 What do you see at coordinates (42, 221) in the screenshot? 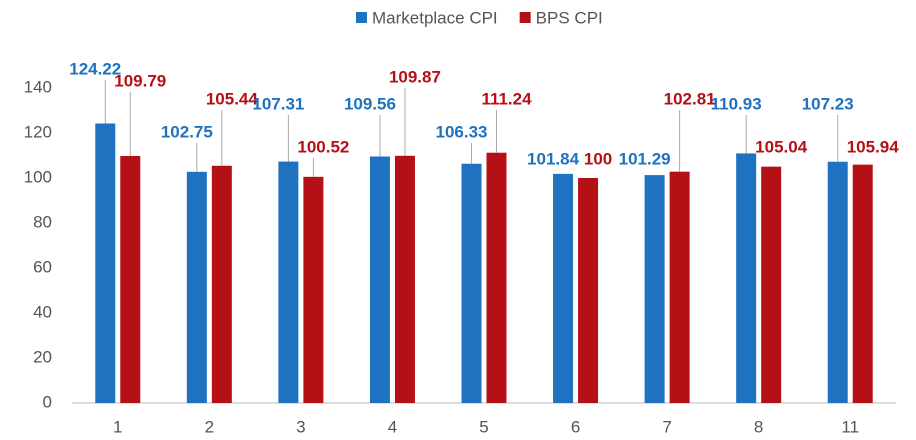
I see `y-tick-label: 80` at bounding box center [42, 221].